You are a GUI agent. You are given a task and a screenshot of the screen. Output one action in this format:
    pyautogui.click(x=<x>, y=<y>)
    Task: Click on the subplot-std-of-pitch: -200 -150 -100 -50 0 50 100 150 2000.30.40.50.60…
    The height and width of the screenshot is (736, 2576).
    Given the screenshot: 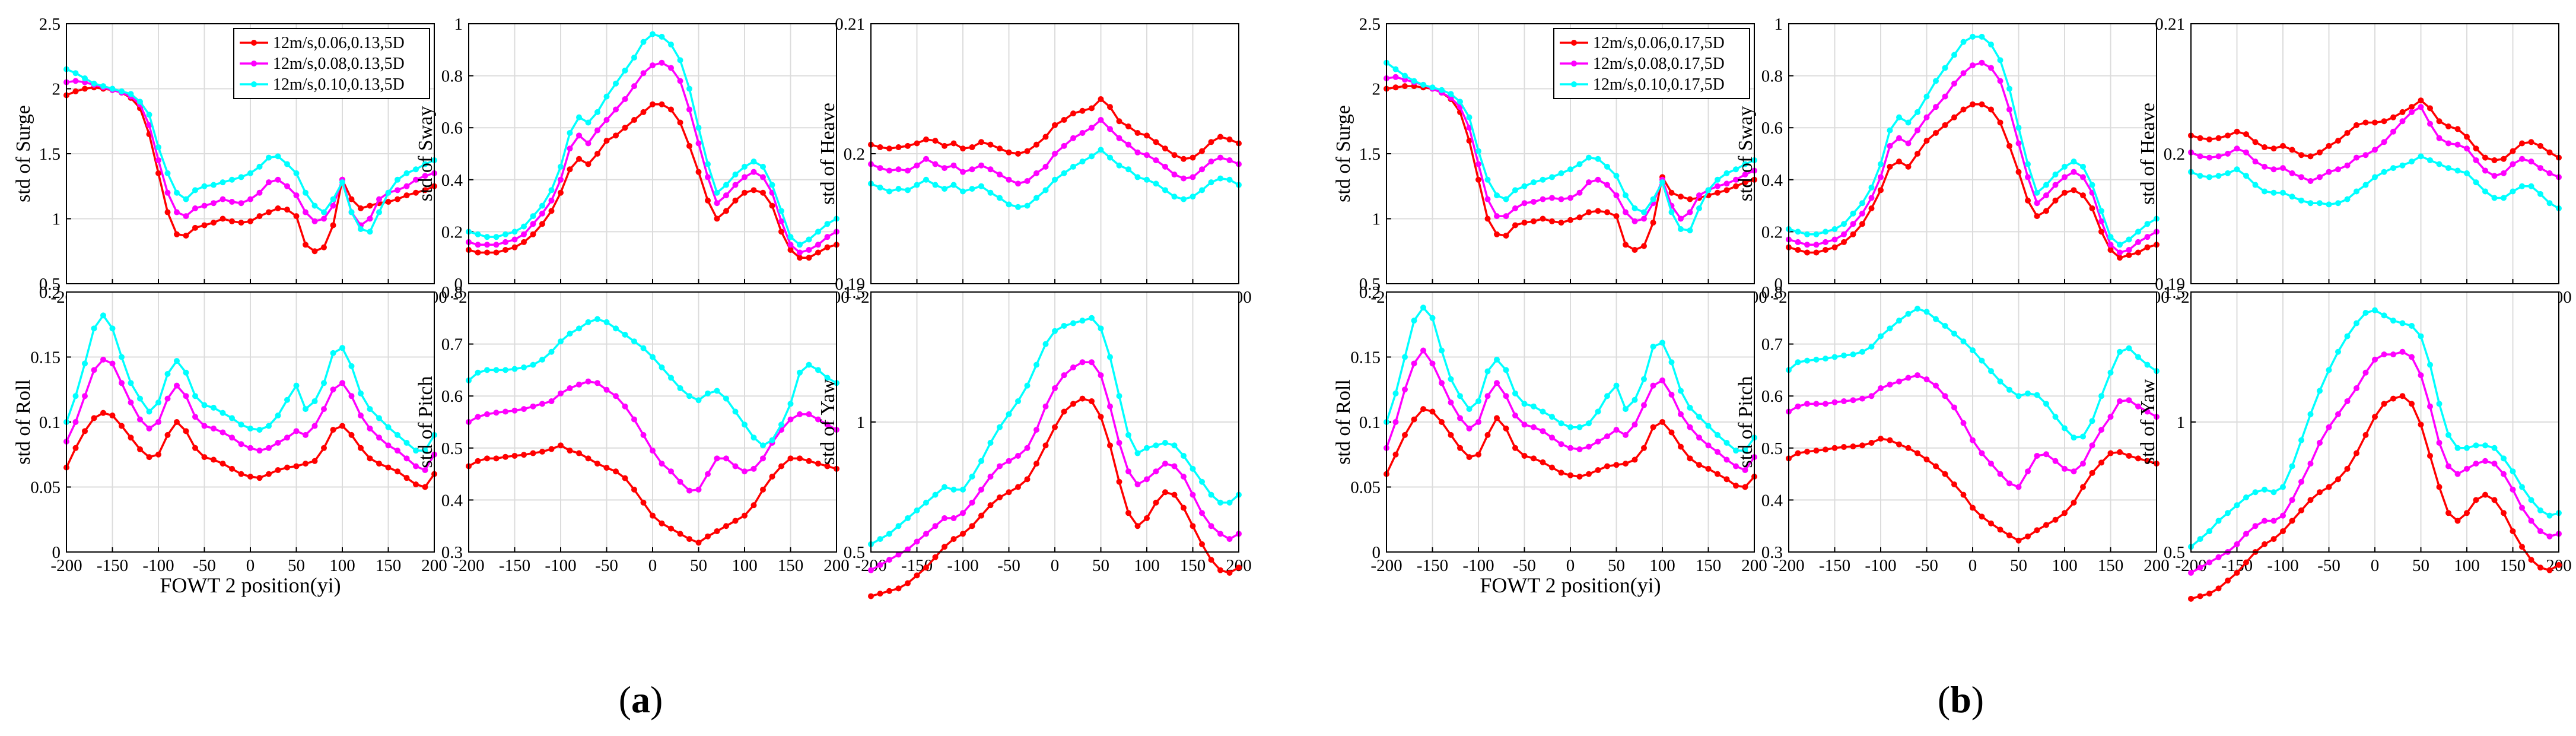 What is the action you would take?
    pyautogui.click(x=632, y=429)
    